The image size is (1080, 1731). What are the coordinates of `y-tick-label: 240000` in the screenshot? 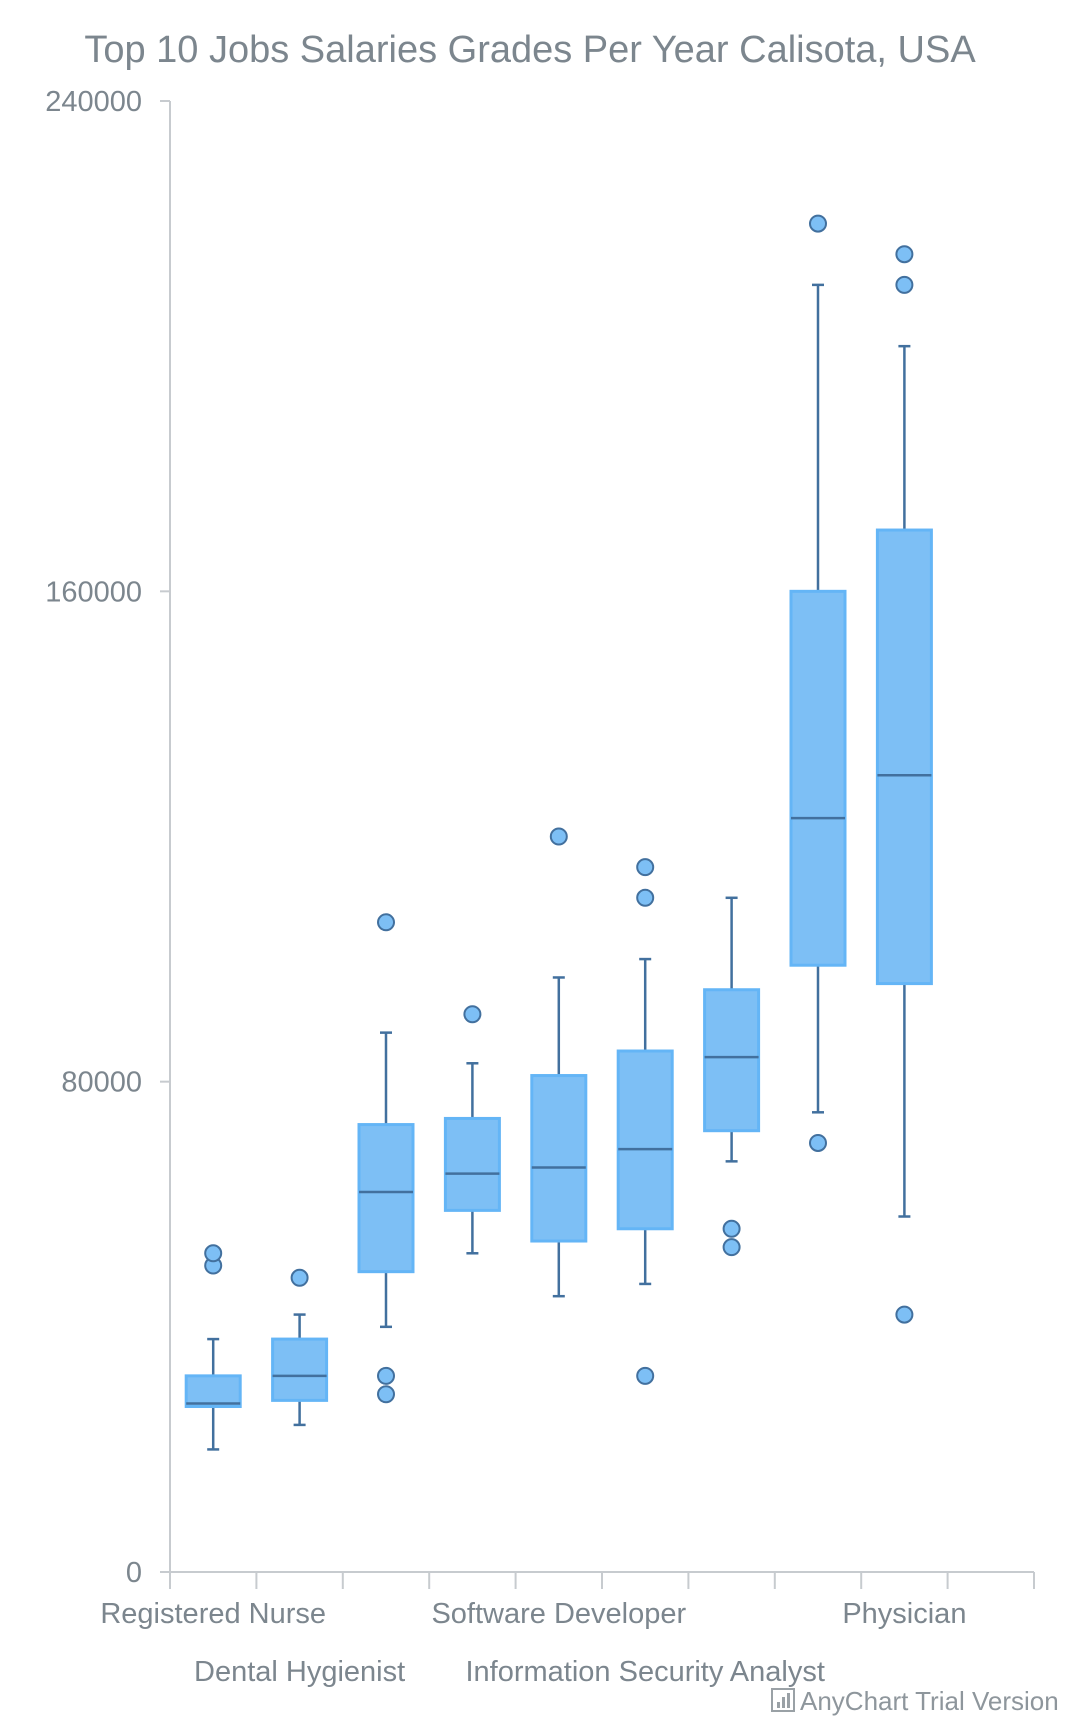 It's located at (93, 102).